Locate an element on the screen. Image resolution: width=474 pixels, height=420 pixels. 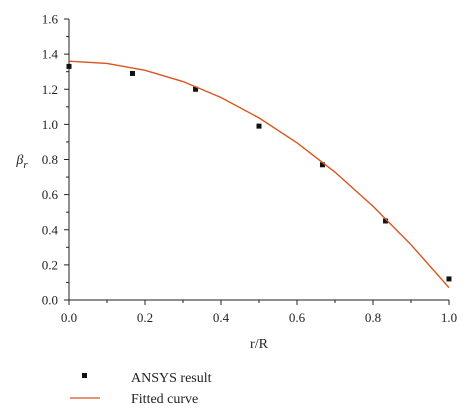
y-axis-label-main: β is located at coordinates (19, 160).